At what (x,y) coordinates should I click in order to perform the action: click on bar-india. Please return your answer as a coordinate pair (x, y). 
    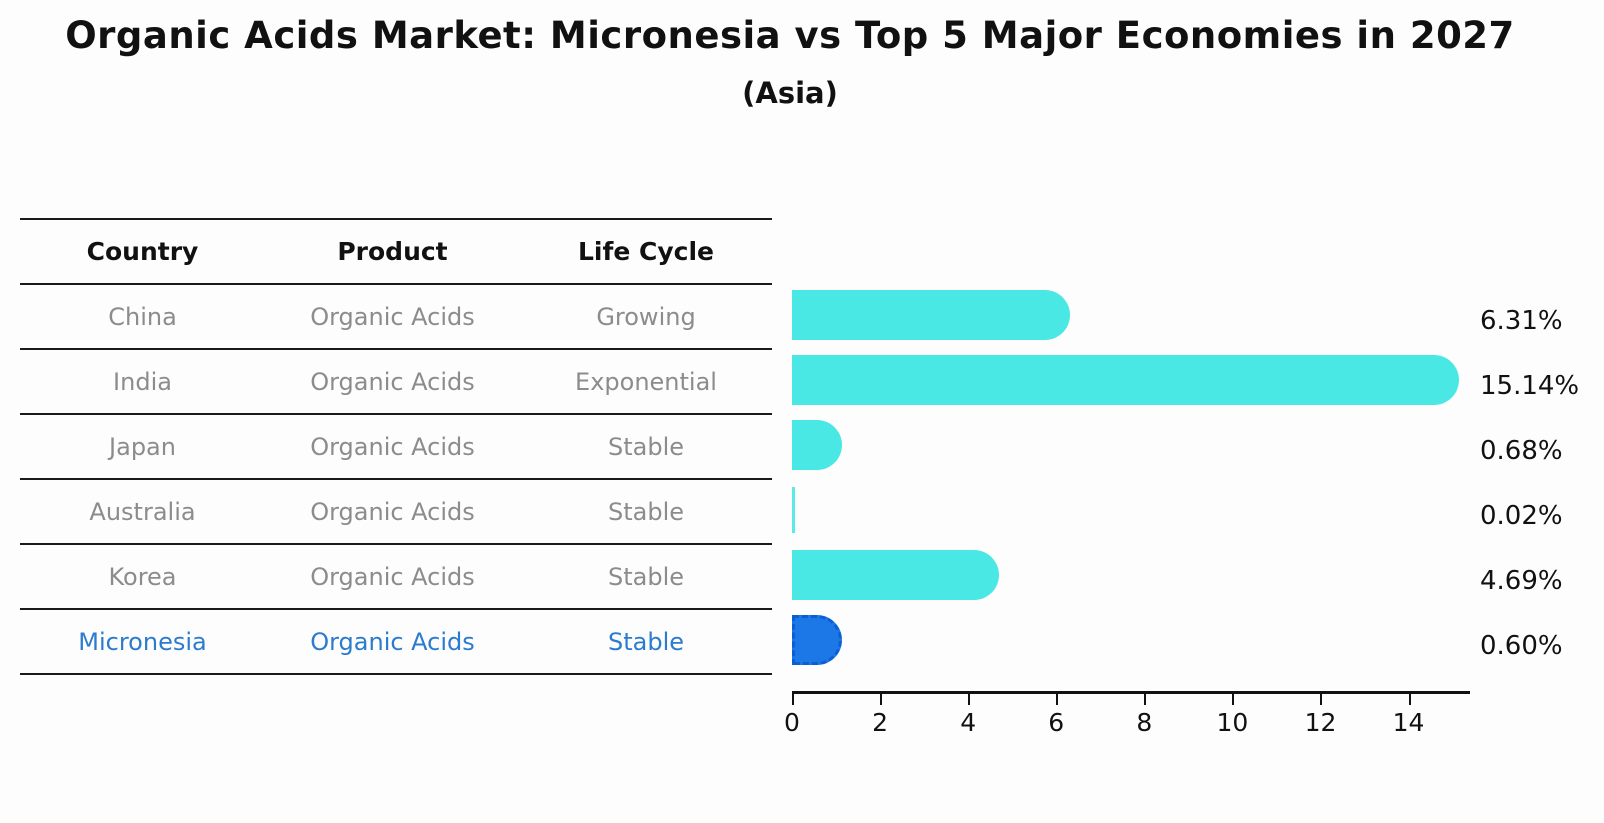
    Looking at the image, I should click on (1125, 380).